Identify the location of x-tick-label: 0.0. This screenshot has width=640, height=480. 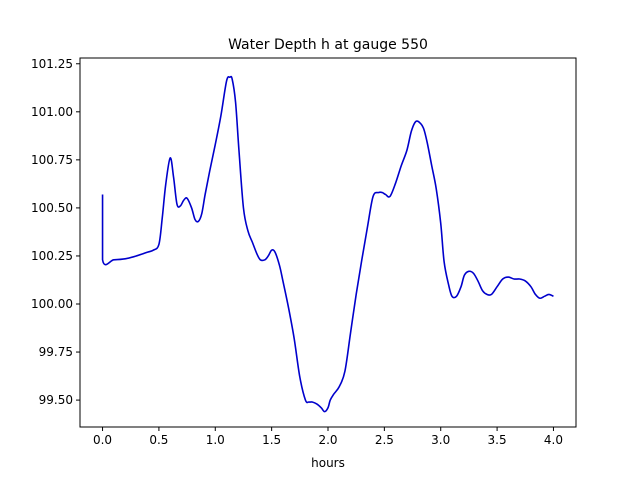
(102, 440).